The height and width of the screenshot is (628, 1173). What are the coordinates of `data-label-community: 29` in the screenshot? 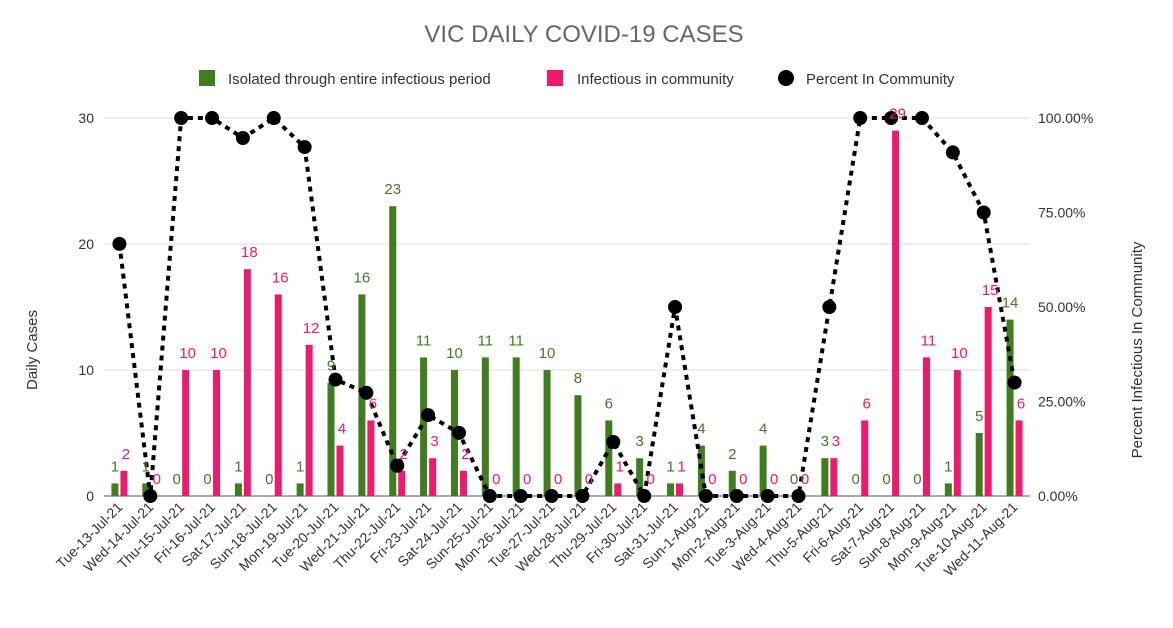 It's located at (897, 114).